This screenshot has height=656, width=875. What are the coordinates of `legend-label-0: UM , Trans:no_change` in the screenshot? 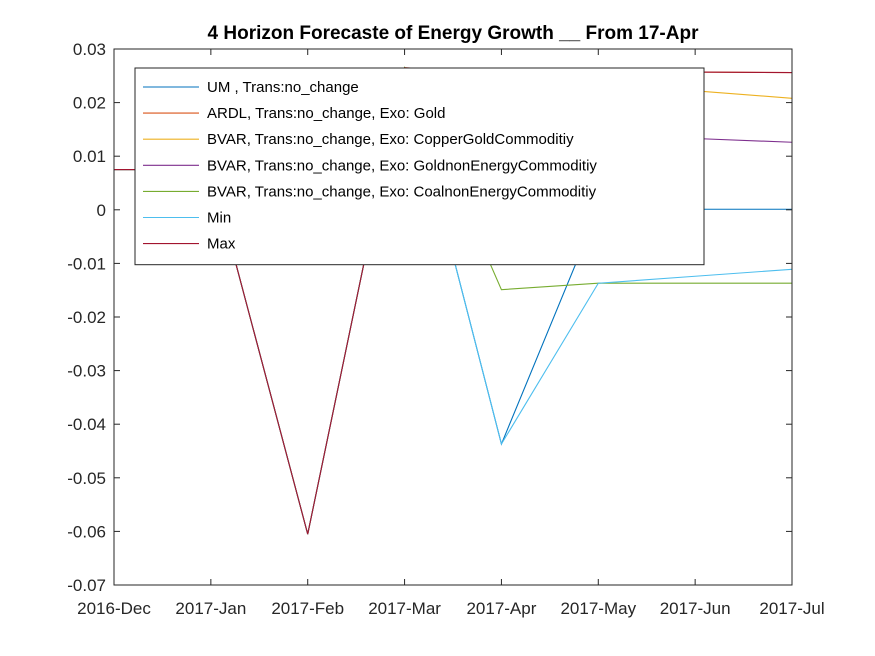 It's located at (283, 87).